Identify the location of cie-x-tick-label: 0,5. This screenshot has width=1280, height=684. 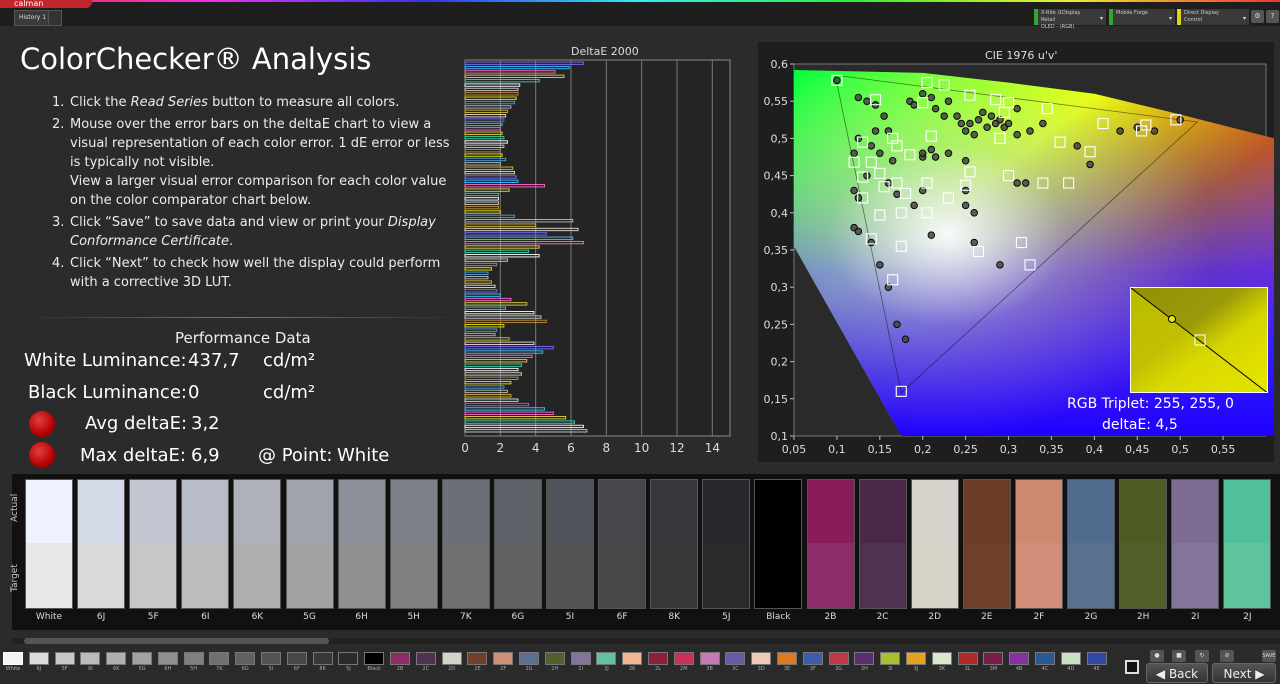
(1180, 449).